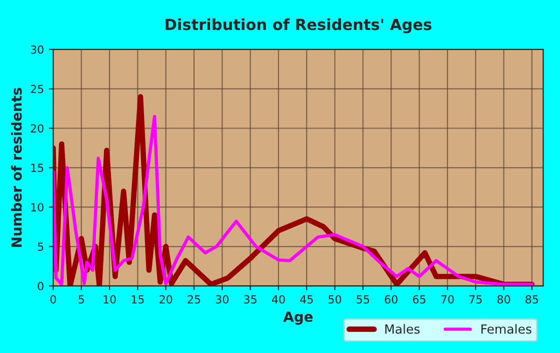 The height and width of the screenshot is (353, 560). I want to click on x-tick-label: 80, so click(503, 299).